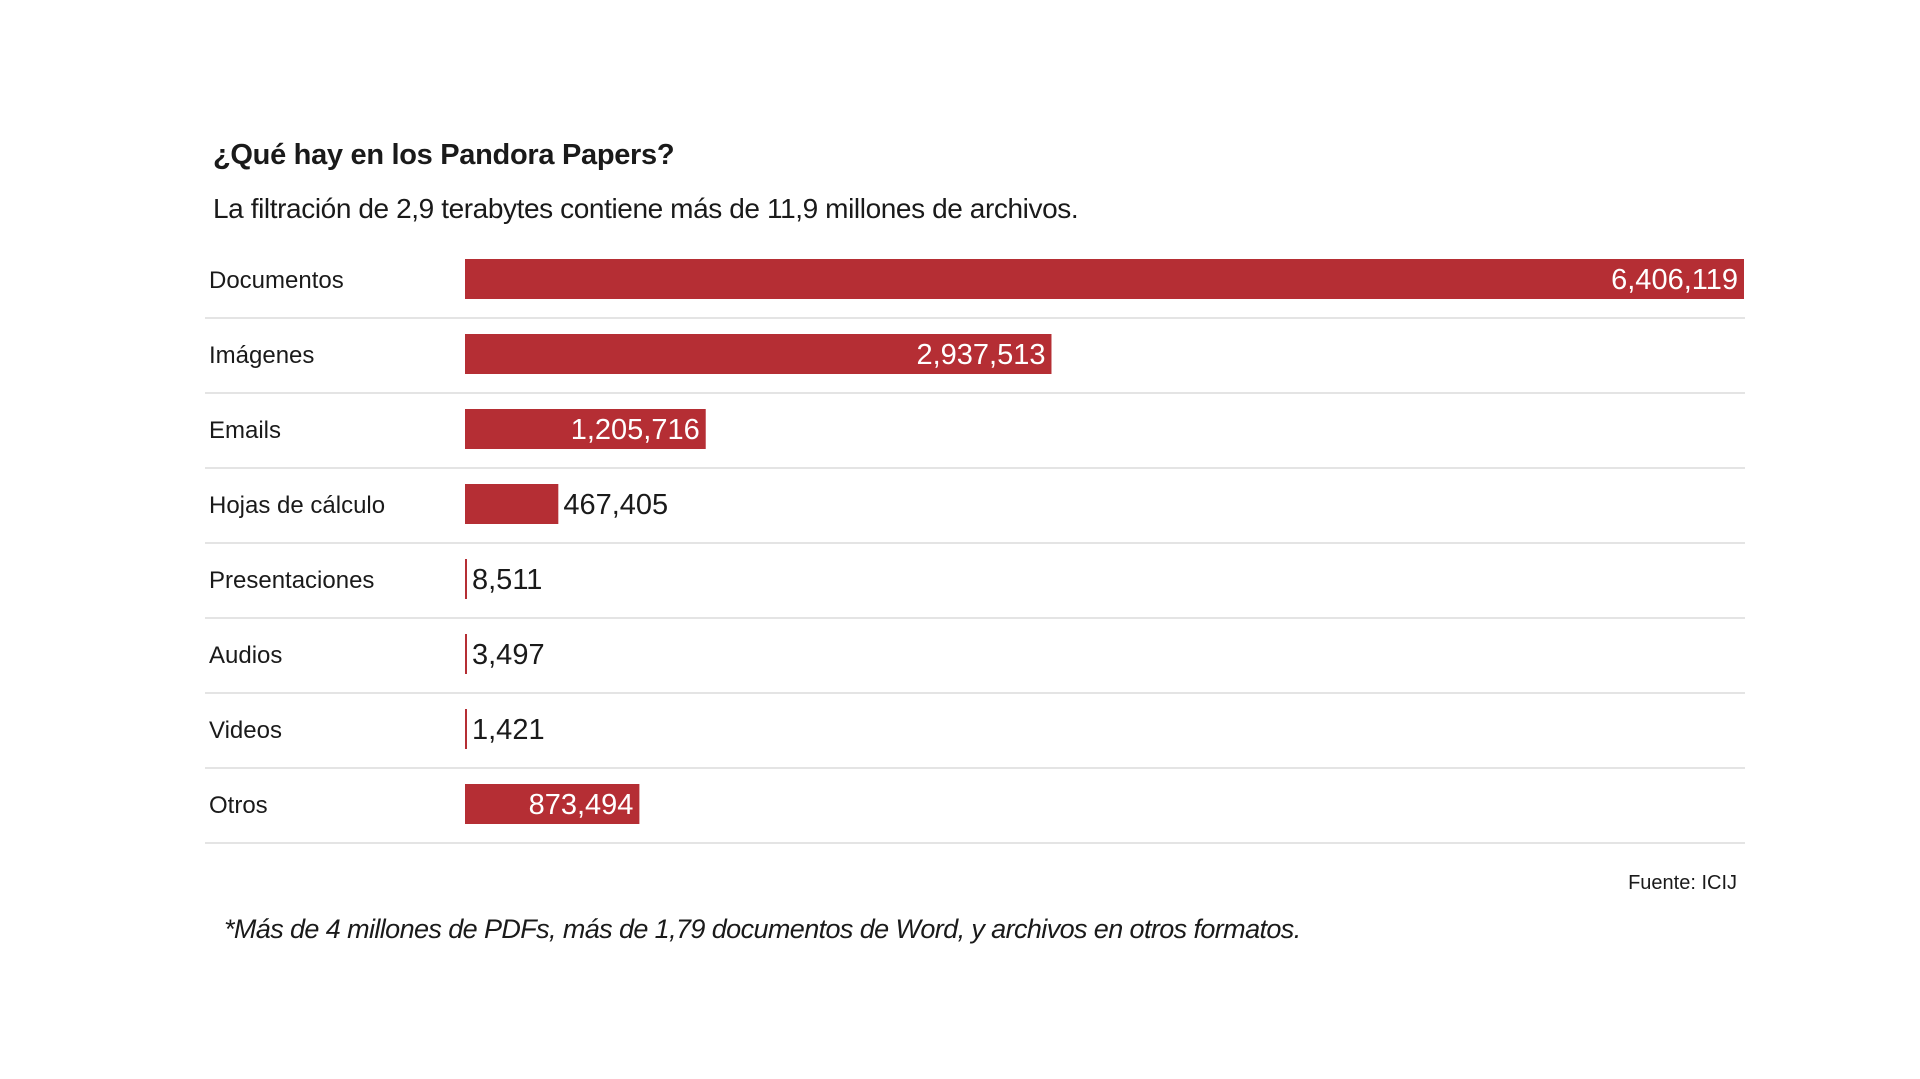 This screenshot has height=1079, width=1920. I want to click on category-label: Hojas de cálculo, so click(297, 505).